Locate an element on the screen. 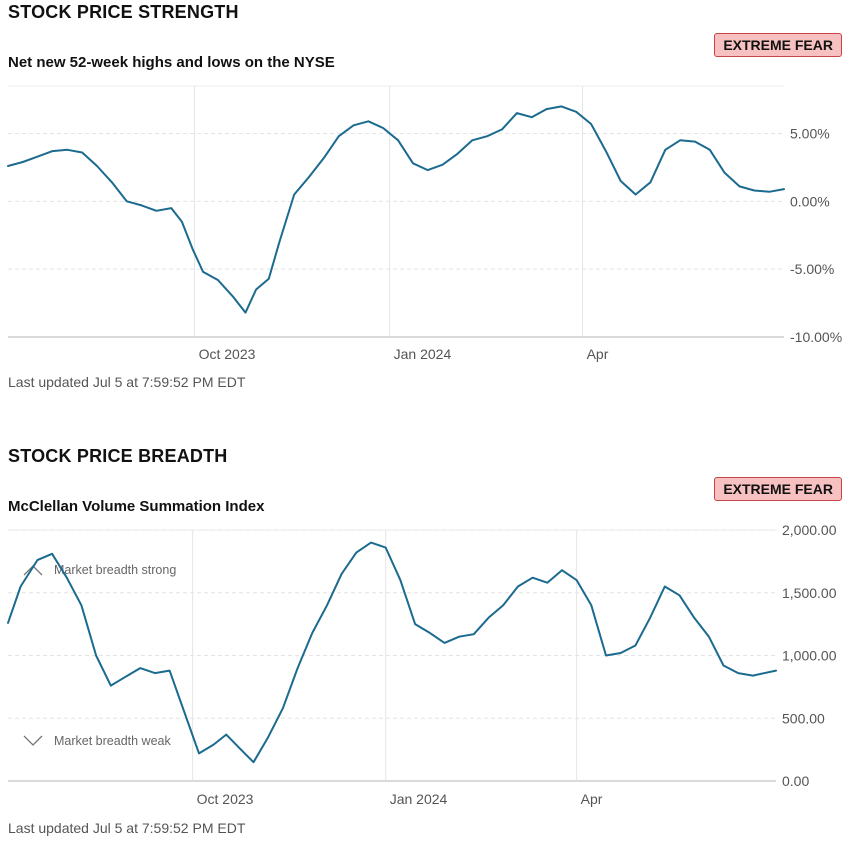 The image size is (862, 841). annotation-label: Market breadth weak is located at coordinates (112, 741).